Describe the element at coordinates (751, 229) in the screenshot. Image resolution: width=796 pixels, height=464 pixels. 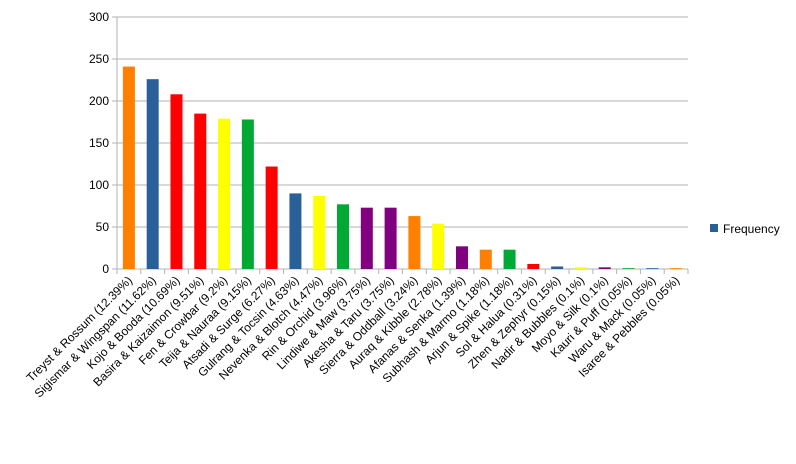
I see `legend-label: Frequency` at that location.